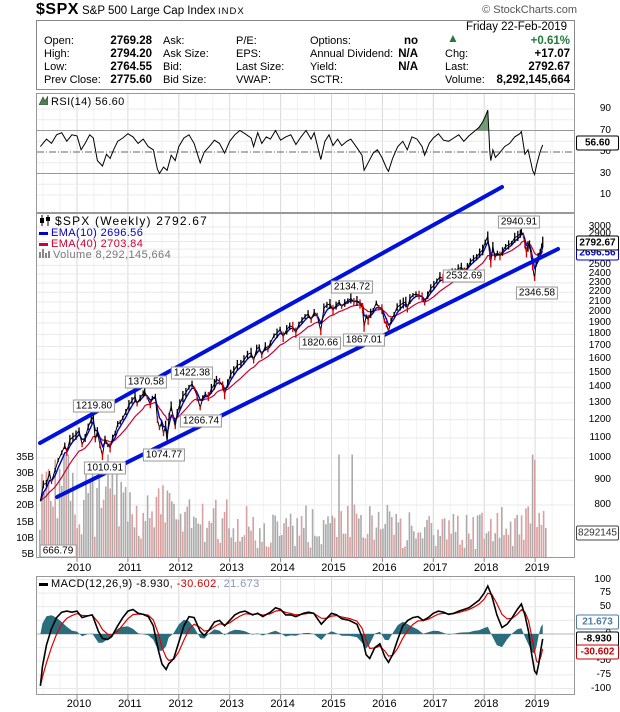 The image size is (620, 712). Describe the element at coordinates (57, 9) in the screenshot. I see `symbol-title: $SPX` at that location.